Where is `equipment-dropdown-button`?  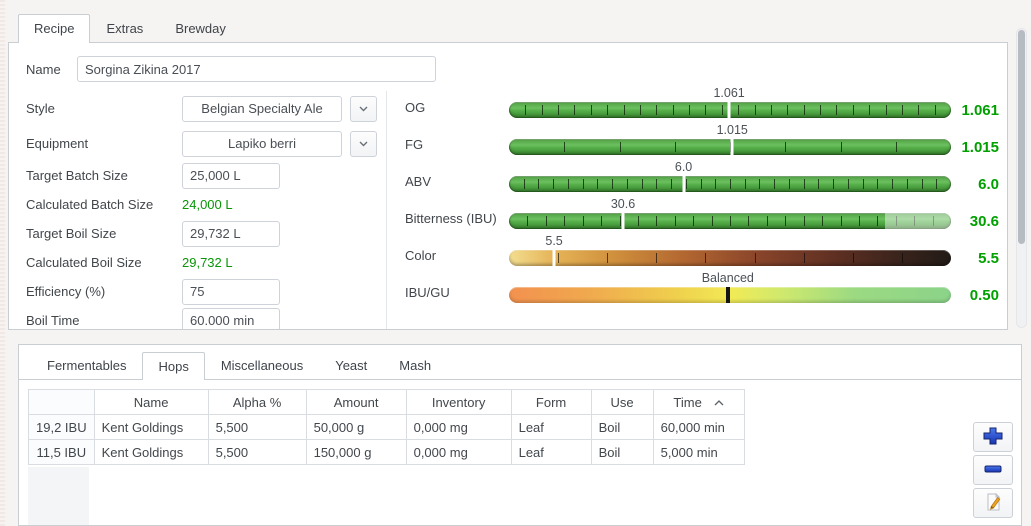
equipment-dropdown-button is located at coordinates (363, 143).